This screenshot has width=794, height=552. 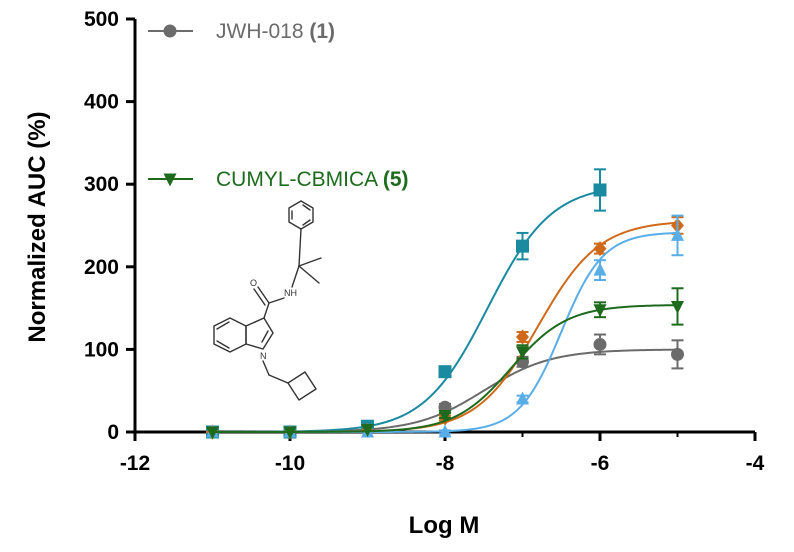 I want to click on n-atom-label: N, so click(x=263, y=356).